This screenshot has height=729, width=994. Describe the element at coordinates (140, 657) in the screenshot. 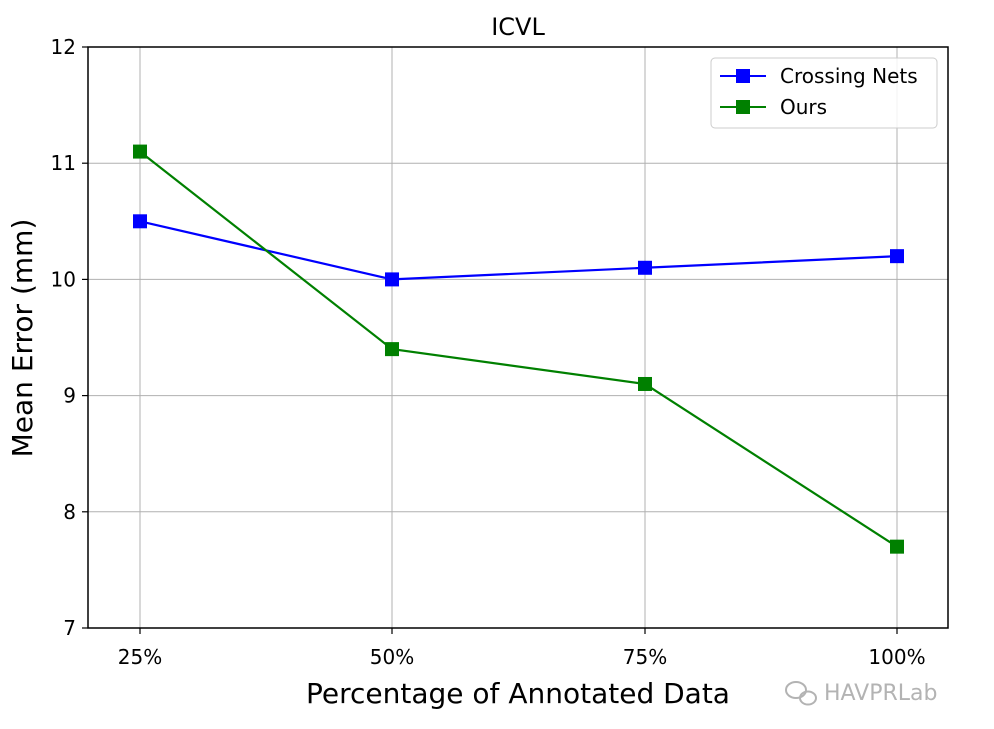

I see `x-tick-label: 25%` at that location.